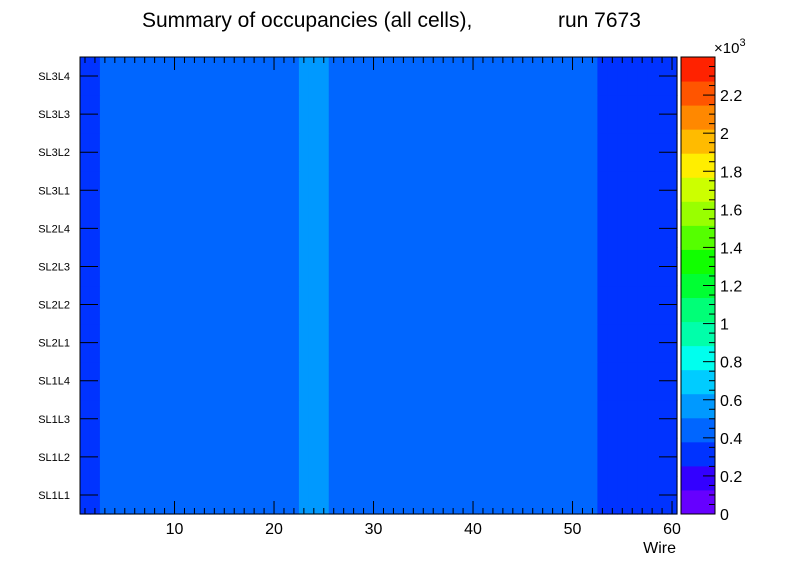 This screenshot has width=796, height=572. What do you see at coordinates (54, 229) in the screenshot?
I see `row-label: SL2L4` at bounding box center [54, 229].